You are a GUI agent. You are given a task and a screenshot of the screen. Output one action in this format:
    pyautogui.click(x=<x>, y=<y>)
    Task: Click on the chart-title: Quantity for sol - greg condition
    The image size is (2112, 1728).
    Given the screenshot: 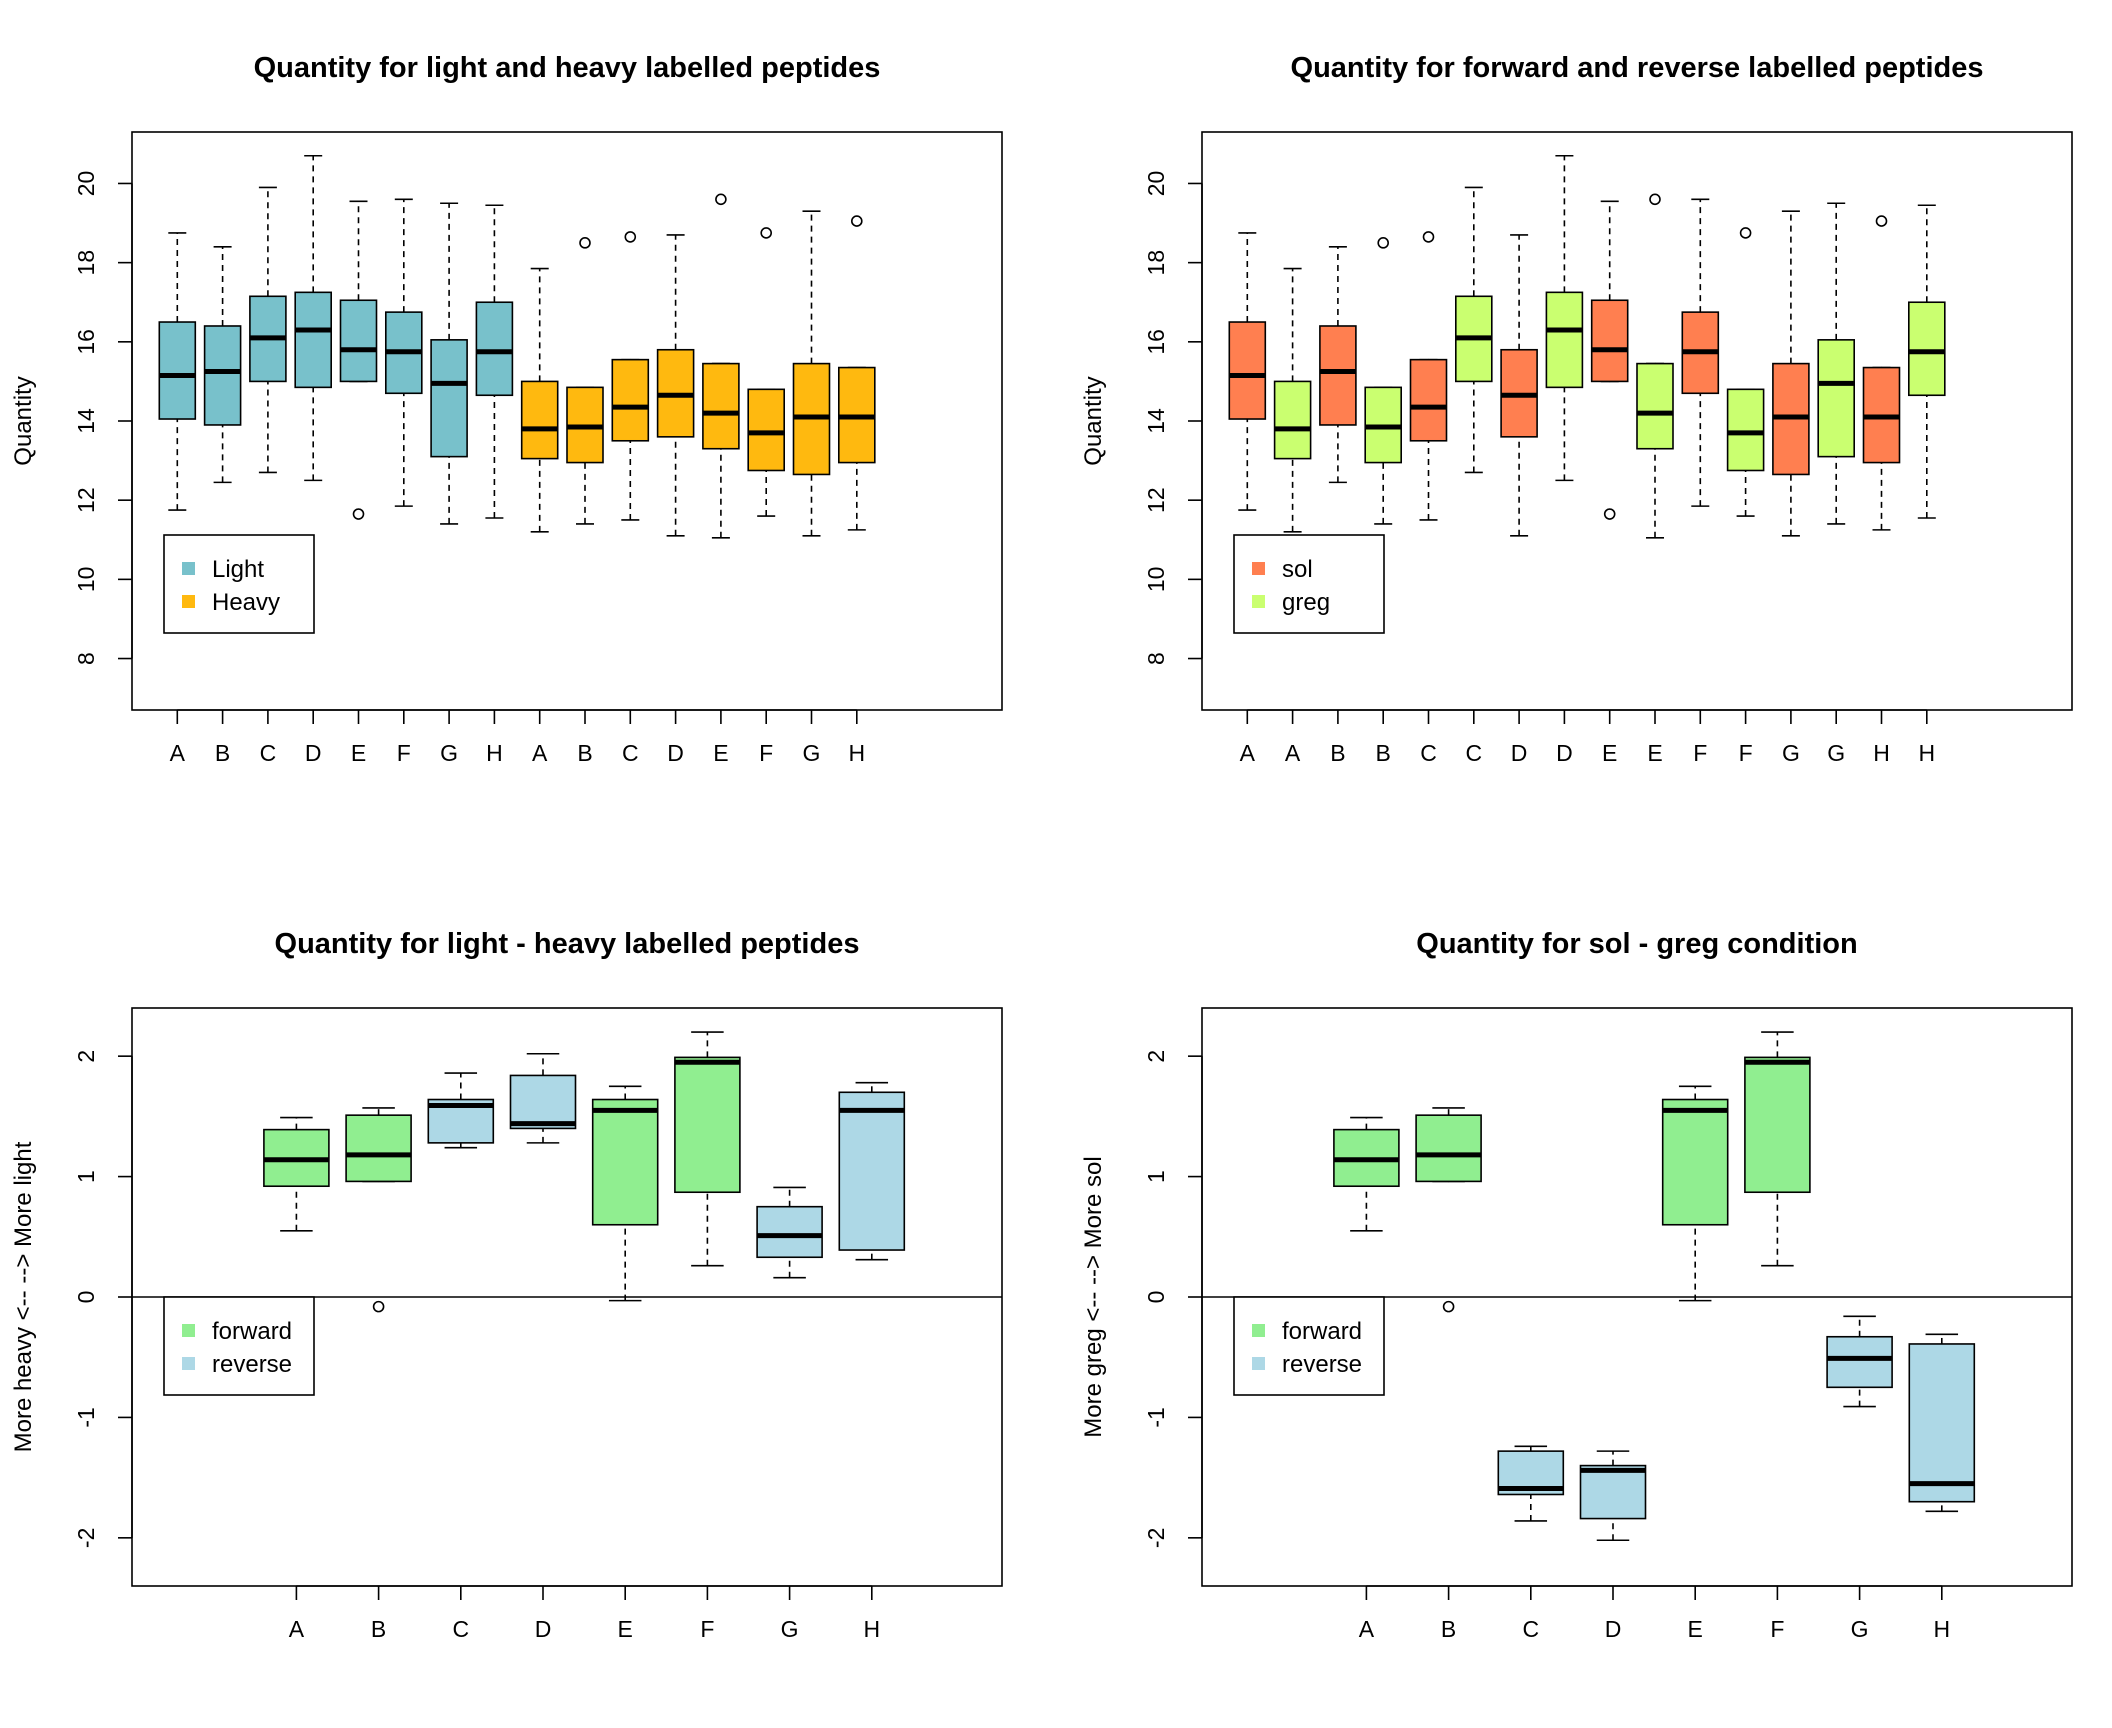 What is the action you would take?
    pyautogui.click(x=1636, y=944)
    